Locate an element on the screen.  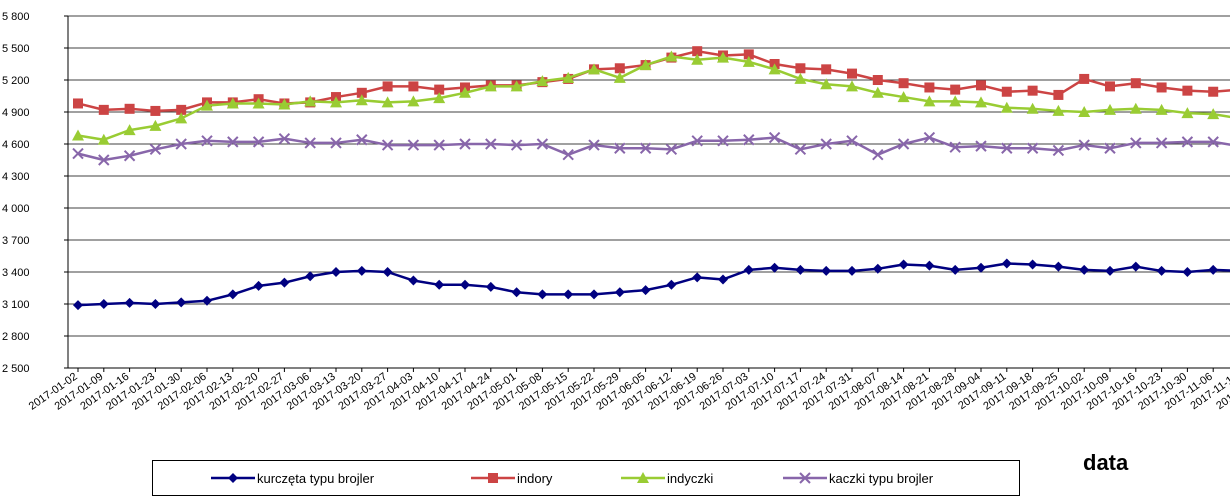
y-tick-label: 5 800 is located at coordinates (16, 17).